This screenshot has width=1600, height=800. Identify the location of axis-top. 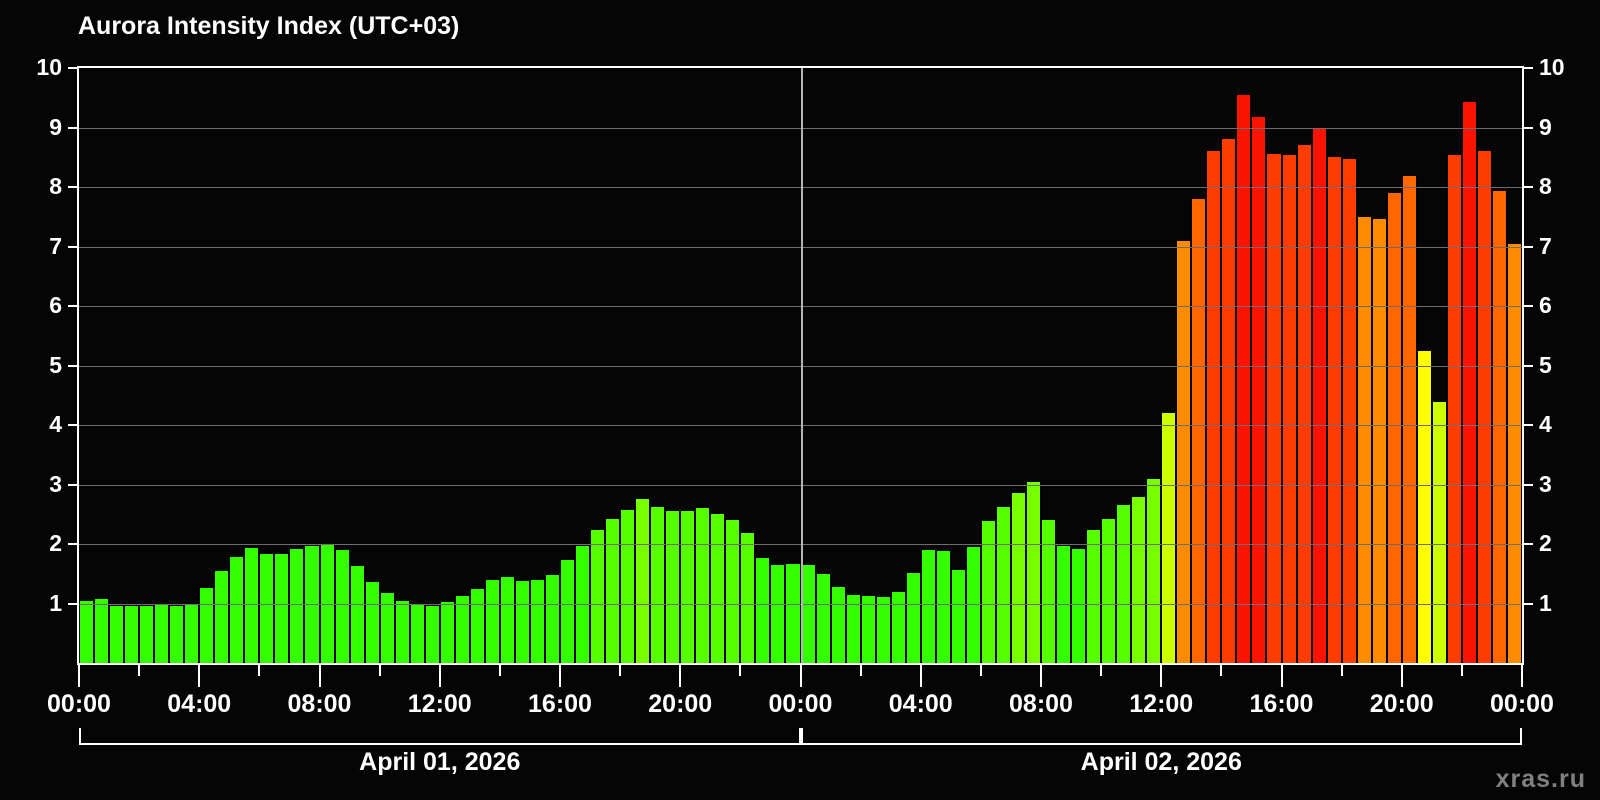
(800, 67).